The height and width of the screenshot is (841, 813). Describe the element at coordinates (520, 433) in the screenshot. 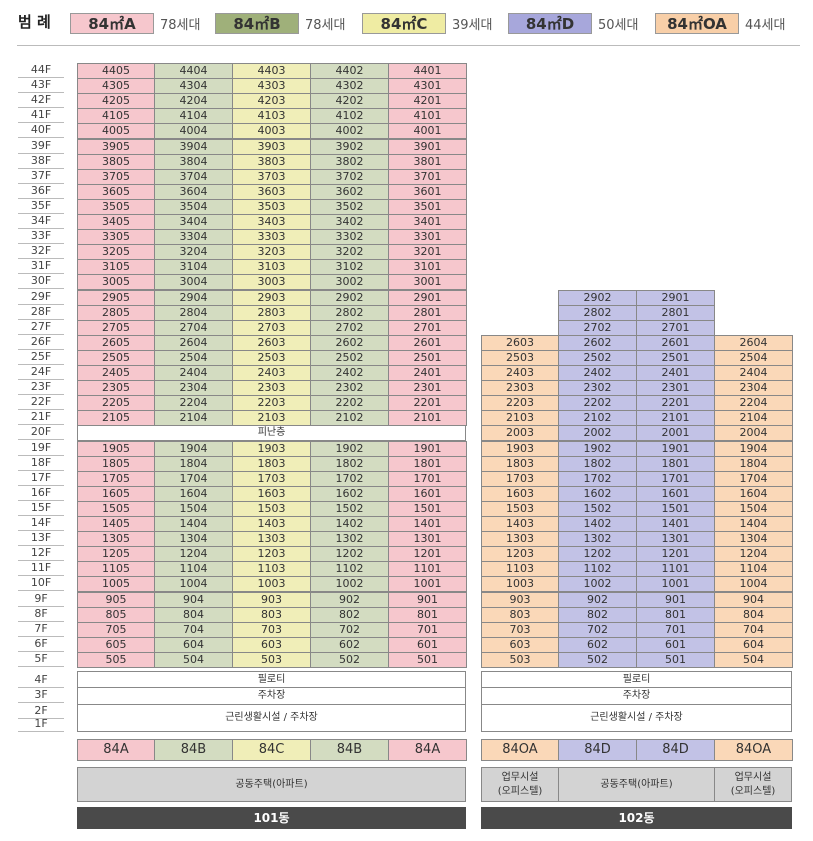

I see `unit-cell: 2003` at that location.